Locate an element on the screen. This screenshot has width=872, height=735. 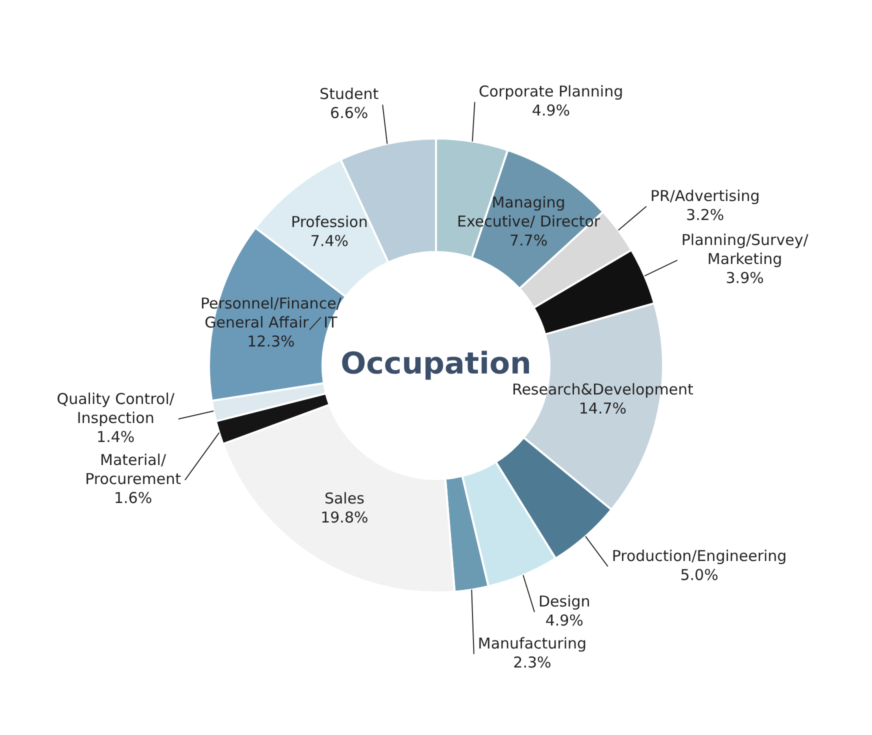
data-label: 2.3% is located at coordinates (532, 662).